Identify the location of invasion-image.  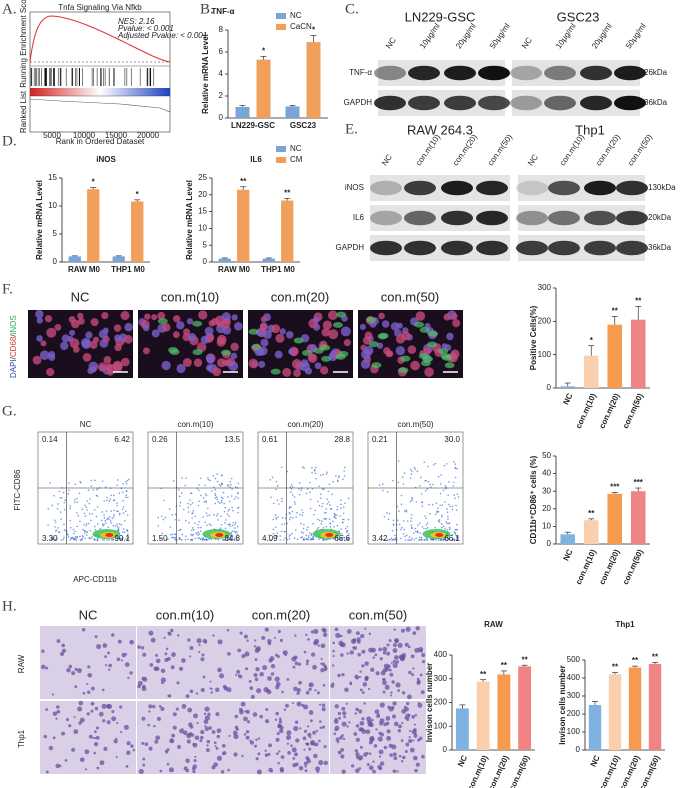
(378, 662).